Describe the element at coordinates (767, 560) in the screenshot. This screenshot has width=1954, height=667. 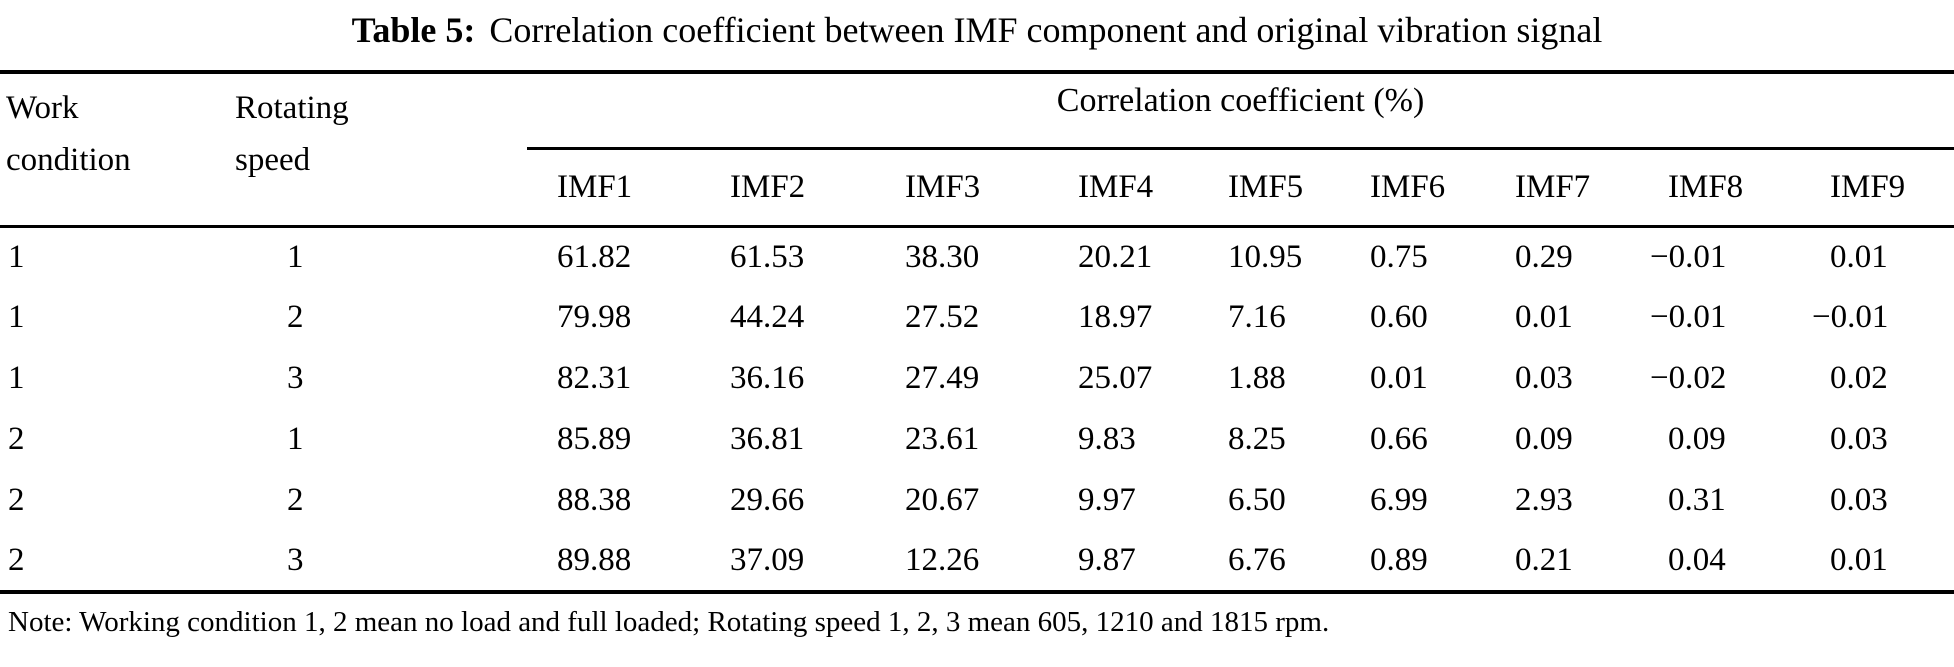
I see `cell-imf2-value: 37.09` at that location.